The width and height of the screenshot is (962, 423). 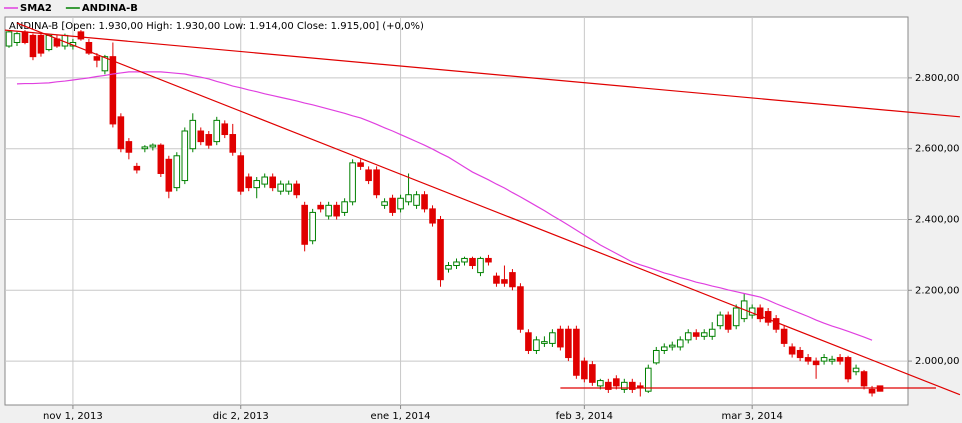 What do you see at coordinates (584, 416) in the screenshot?
I see `x-tick-label: feb 3, 2014` at bounding box center [584, 416].